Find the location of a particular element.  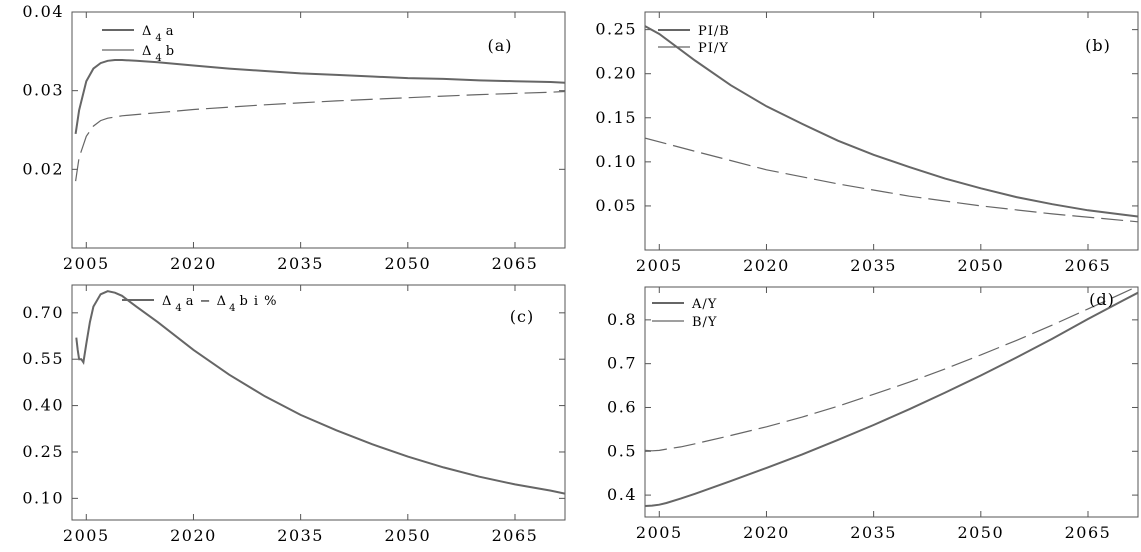

y-tick-label: 0.7 is located at coordinates (622, 363).